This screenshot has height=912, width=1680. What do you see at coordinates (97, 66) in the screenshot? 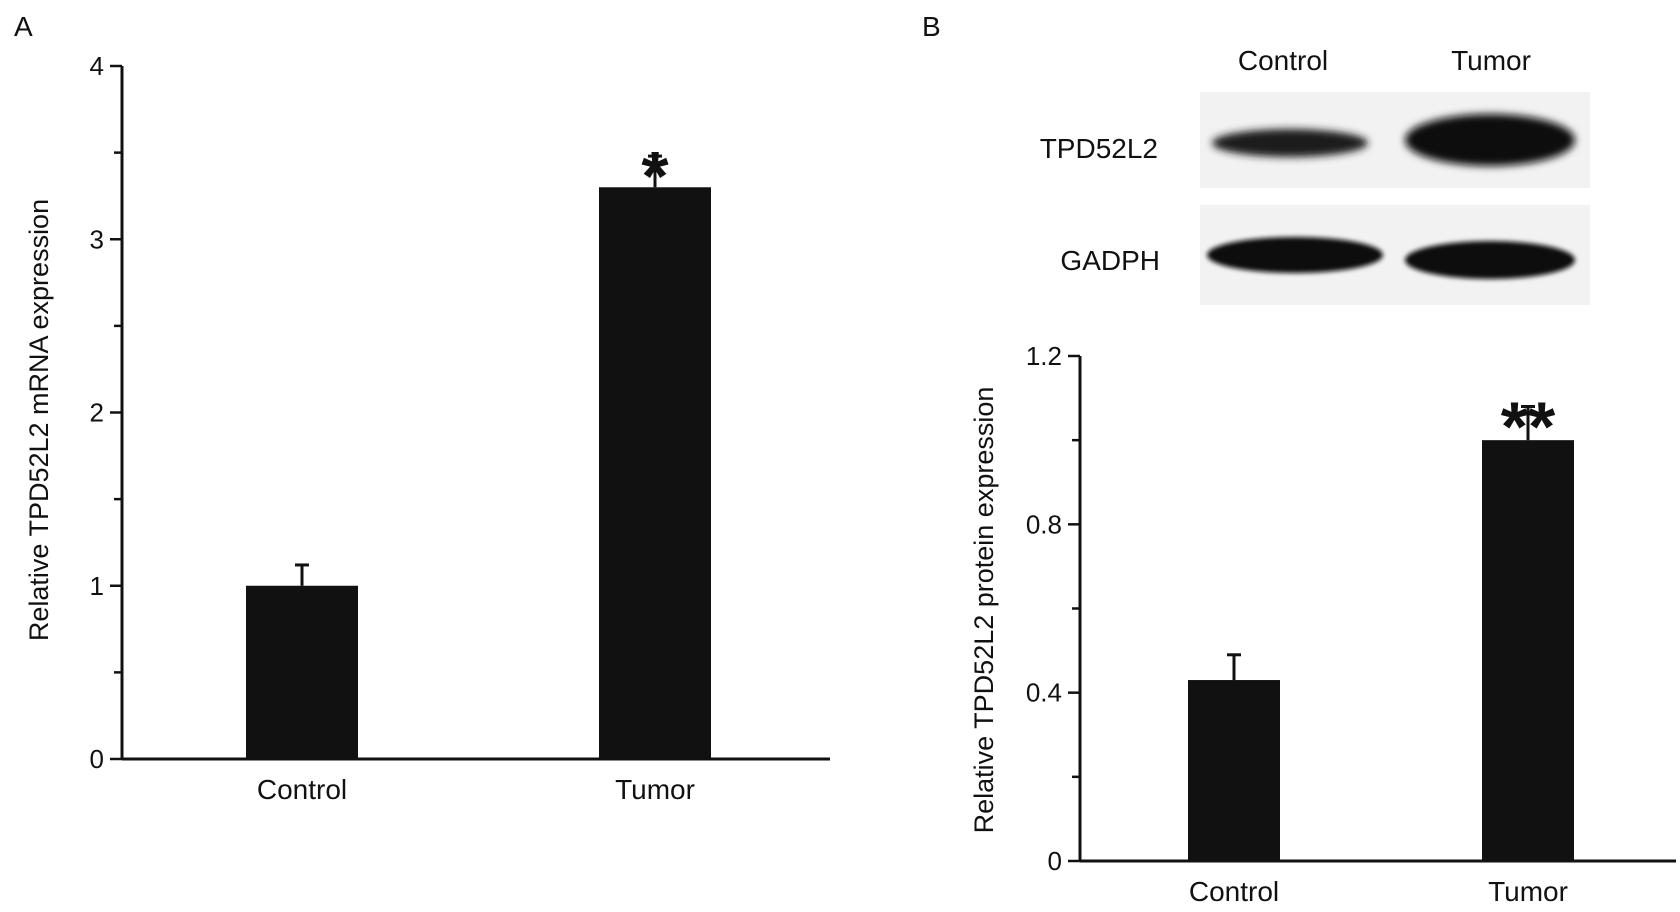
I see `y-tick-label: 4` at bounding box center [97, 66].